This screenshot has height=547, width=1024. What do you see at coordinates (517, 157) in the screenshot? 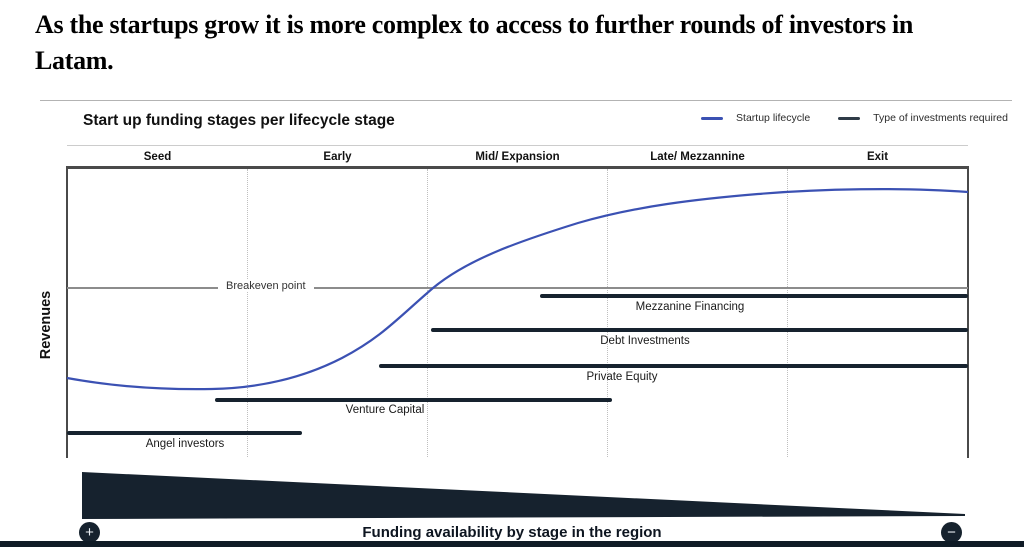
I see `stage-label-mid: Mid/ Expansion` at bounding box center [517, 157].